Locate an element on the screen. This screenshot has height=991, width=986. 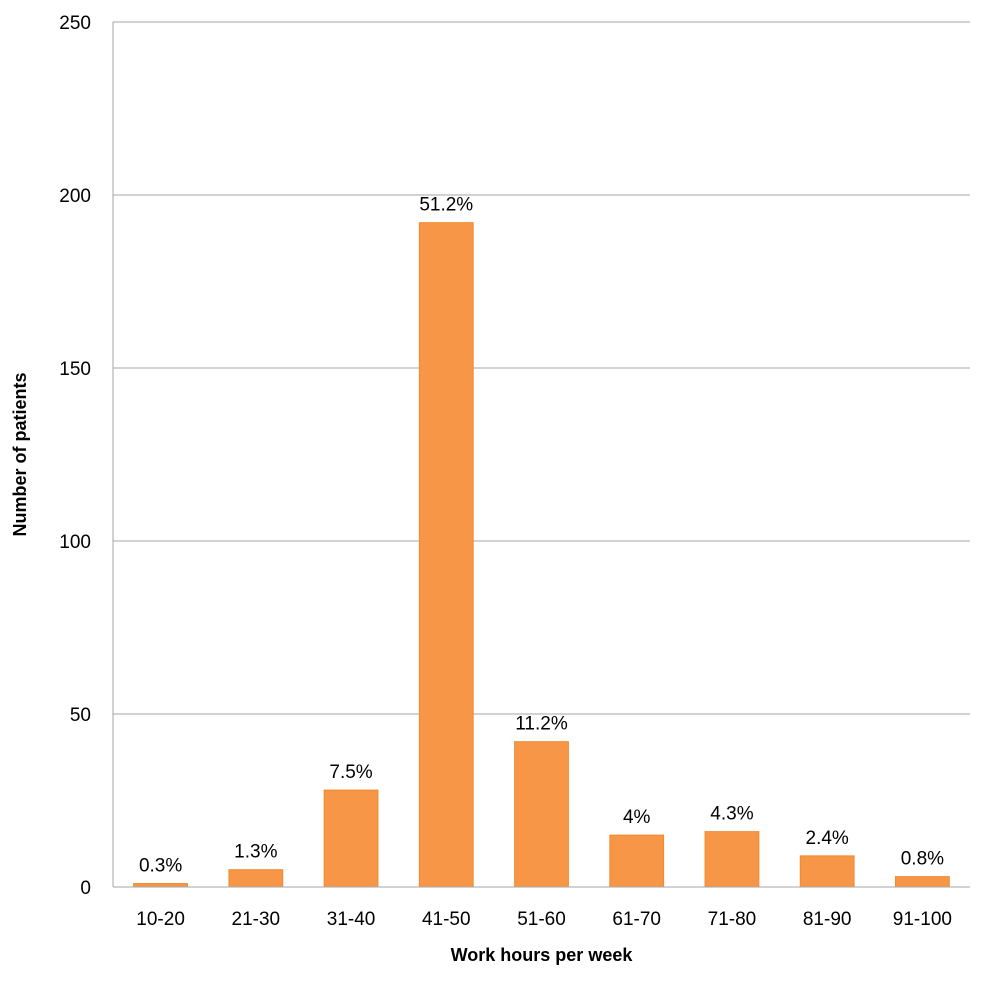
x-tick-label: 51-60 is located at coordinates (541, 919).